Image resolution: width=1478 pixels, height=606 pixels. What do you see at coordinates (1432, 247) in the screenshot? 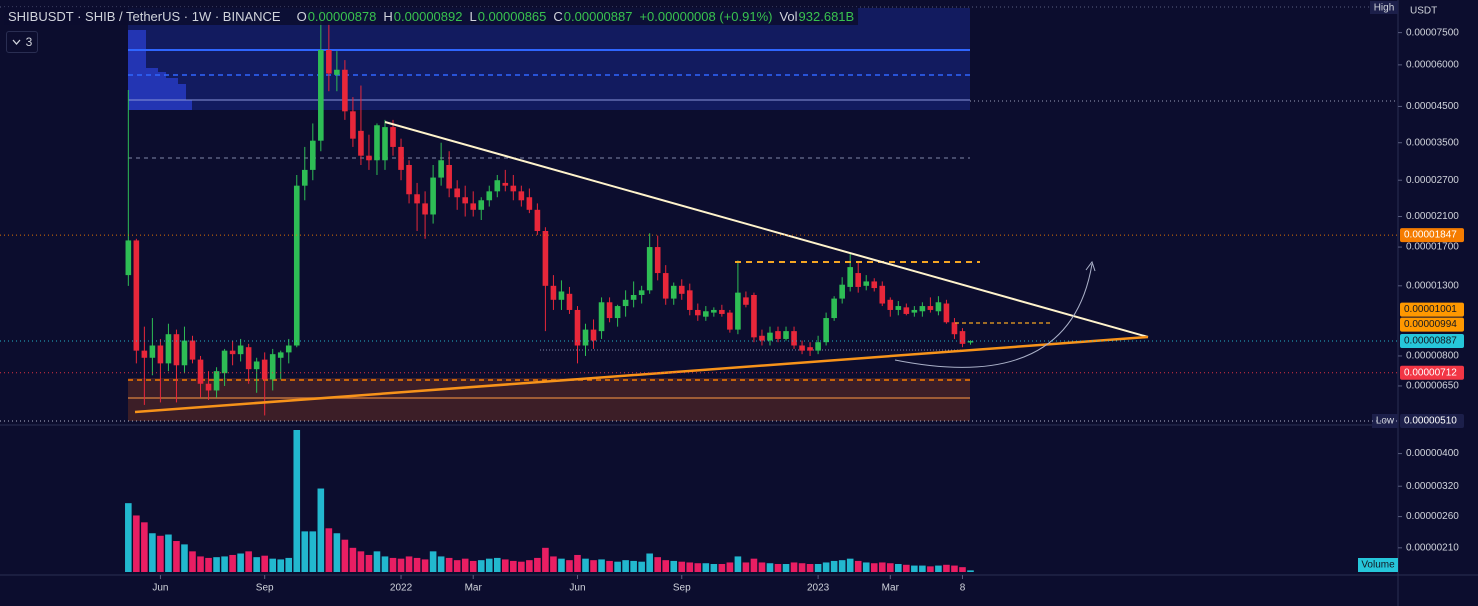
I see `y-tick-label: 0.00001700` at bounding box center [1432, 247].